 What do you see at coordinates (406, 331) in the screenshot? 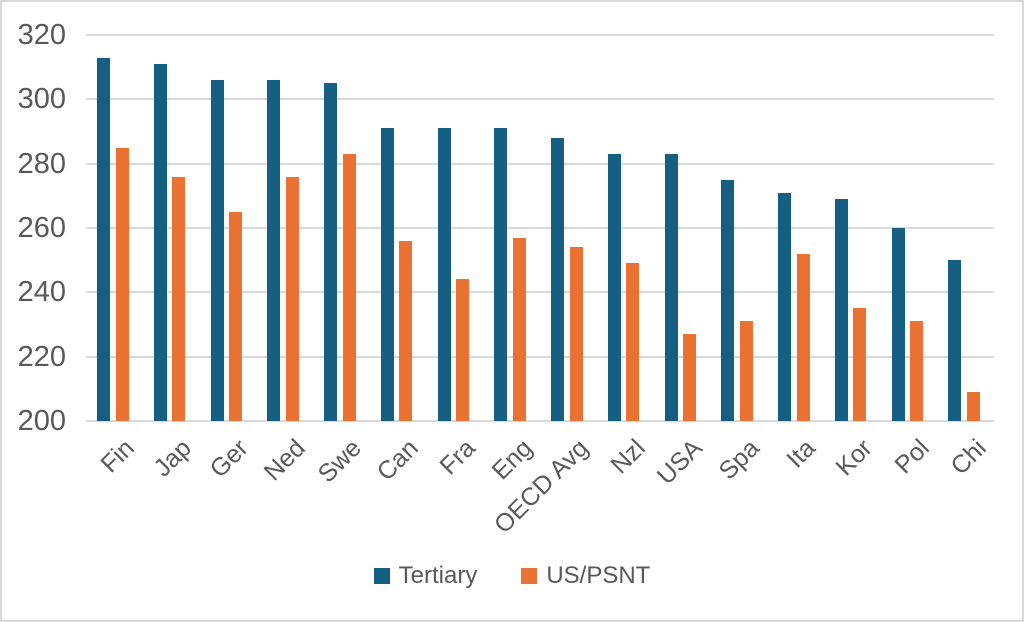
I see `bar-us-psnt-can` at bounding box center [406, 331].